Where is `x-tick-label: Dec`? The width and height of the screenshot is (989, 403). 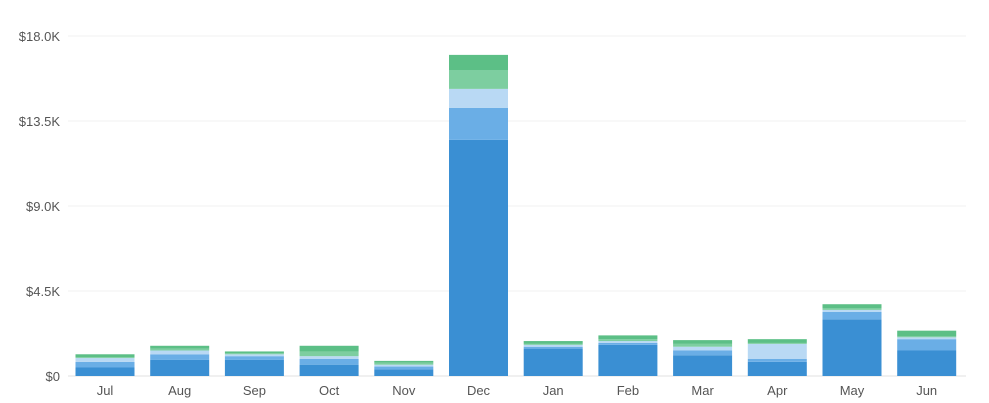
x-tick-label: Dec is located at coordinates (479, 390).